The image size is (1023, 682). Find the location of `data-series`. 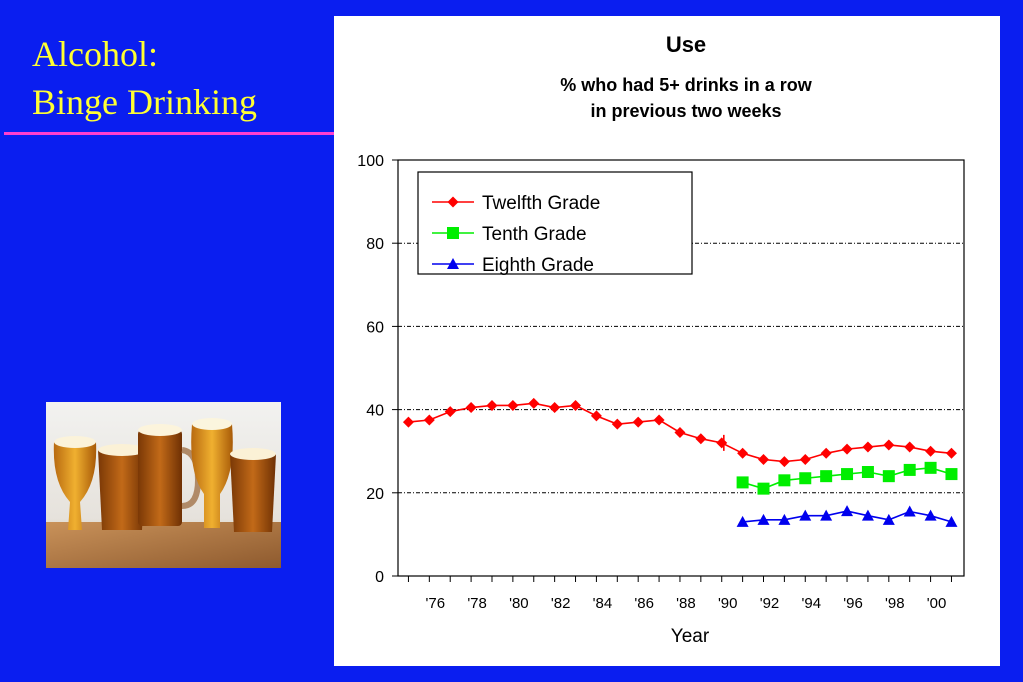

data-series is located at coordinates (680, 462).